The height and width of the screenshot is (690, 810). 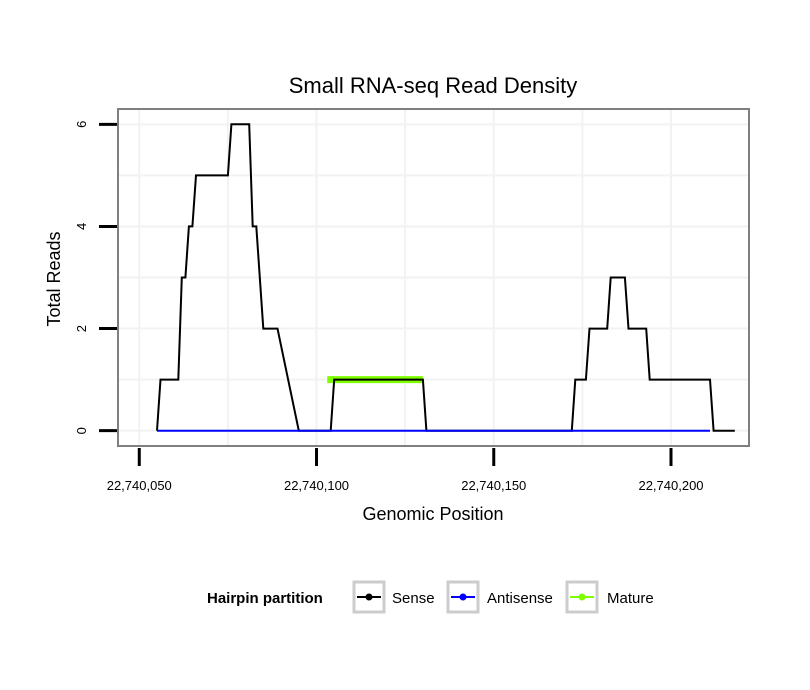 What do you see at coordinates (81, 124) in the screenshot?
I see `y-tick-label: 6` at bounding box center [81, 124].